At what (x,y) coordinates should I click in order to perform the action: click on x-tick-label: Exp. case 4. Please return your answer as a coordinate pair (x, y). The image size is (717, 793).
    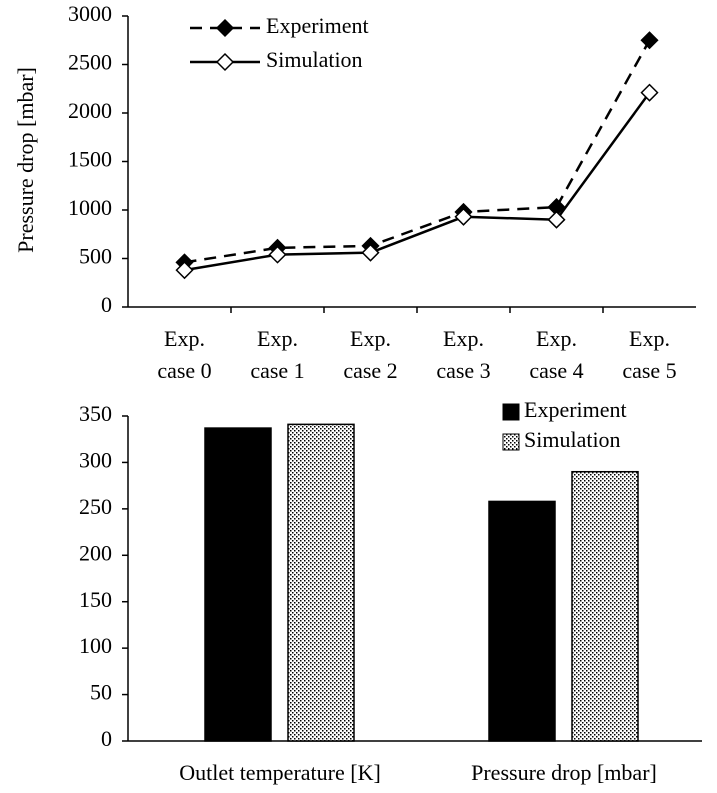
    Looking at the image, I should click on (556, 354).